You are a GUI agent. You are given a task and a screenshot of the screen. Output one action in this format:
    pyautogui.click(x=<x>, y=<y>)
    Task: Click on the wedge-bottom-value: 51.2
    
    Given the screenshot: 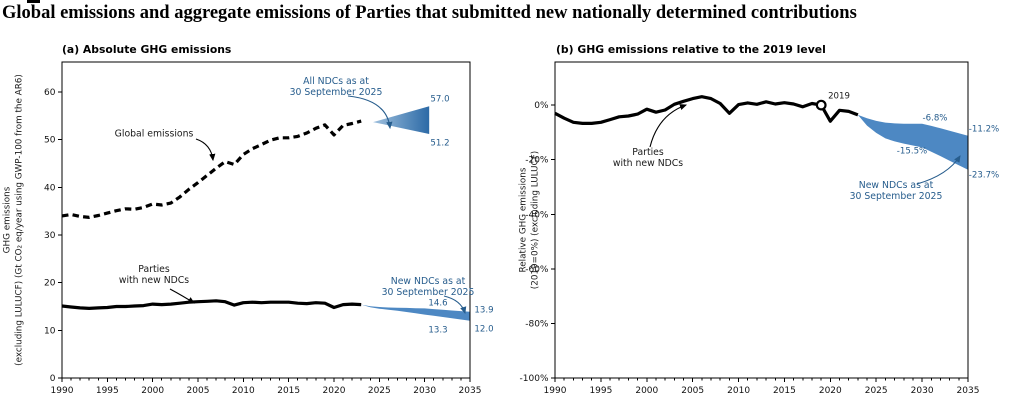 What is the action you would take?
    pyautogui.click(x=440, y=143)
    